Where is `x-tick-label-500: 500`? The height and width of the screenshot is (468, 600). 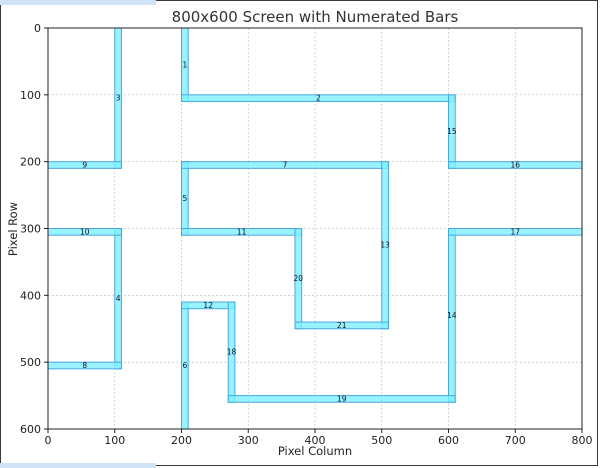 x-tick-label-500: 500 is located at coordinates (381, 440).